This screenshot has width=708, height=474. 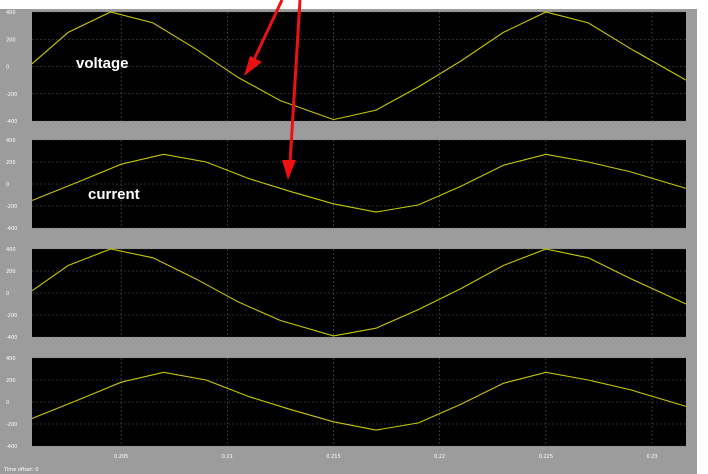 What do you see at coordinates (227, 457) in the screenshot?
I see `x-tick-label: 0.21` at bounding box center [227, 457].